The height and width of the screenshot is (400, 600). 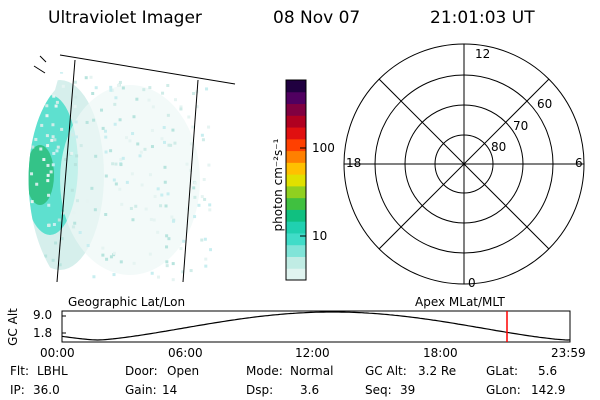 I want to click on info-door-value: Open, so click(x=183, y=371).